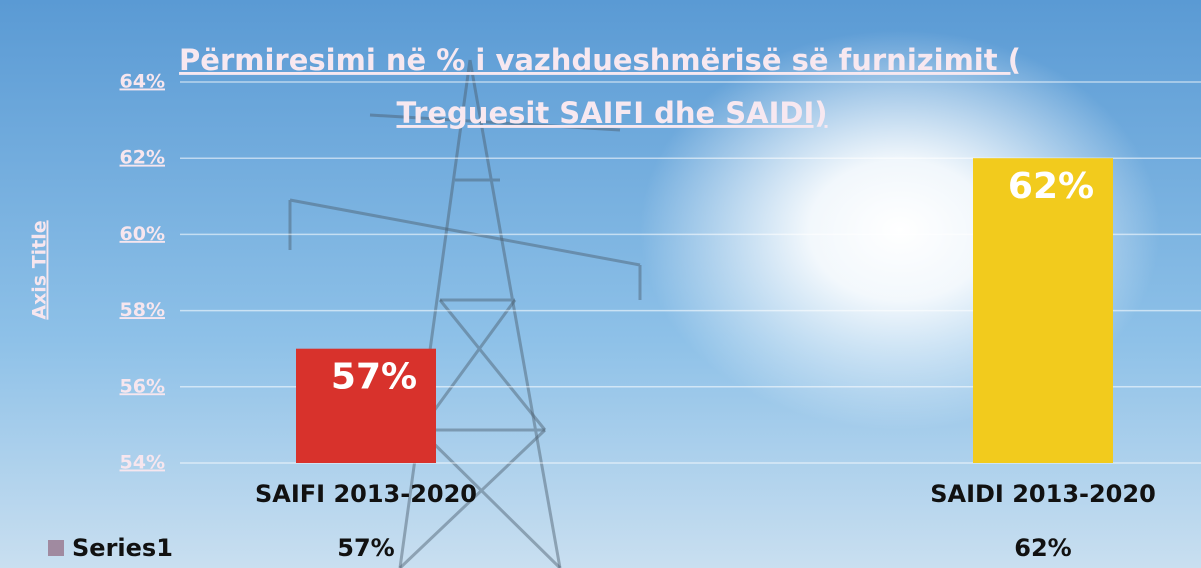 This screenshot has height=568, width=1201. I want to click on x-tick-label: SAIFI 2013-2020, so click(366, 494).